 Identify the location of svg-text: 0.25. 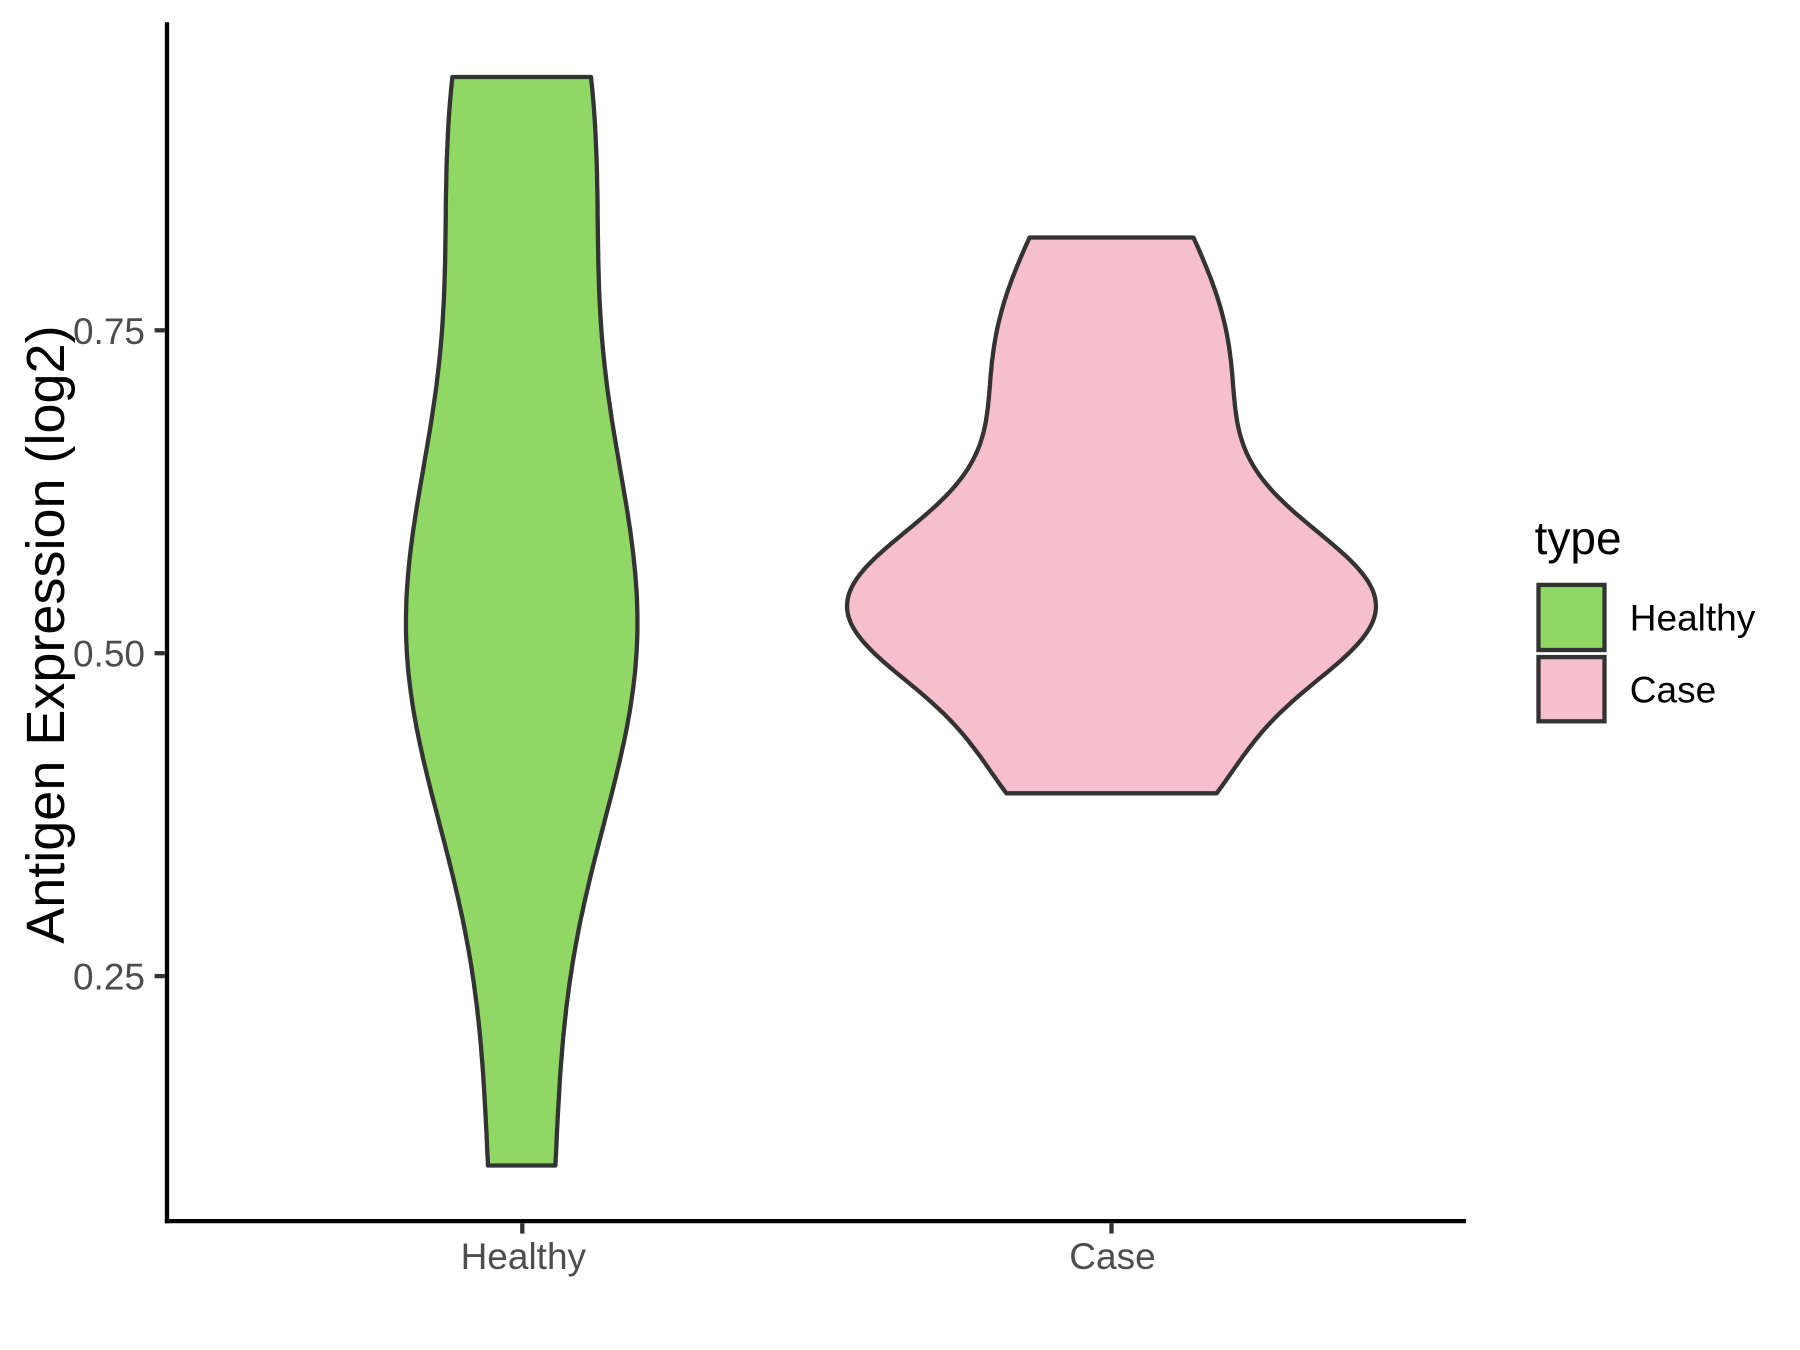
(109, 977).